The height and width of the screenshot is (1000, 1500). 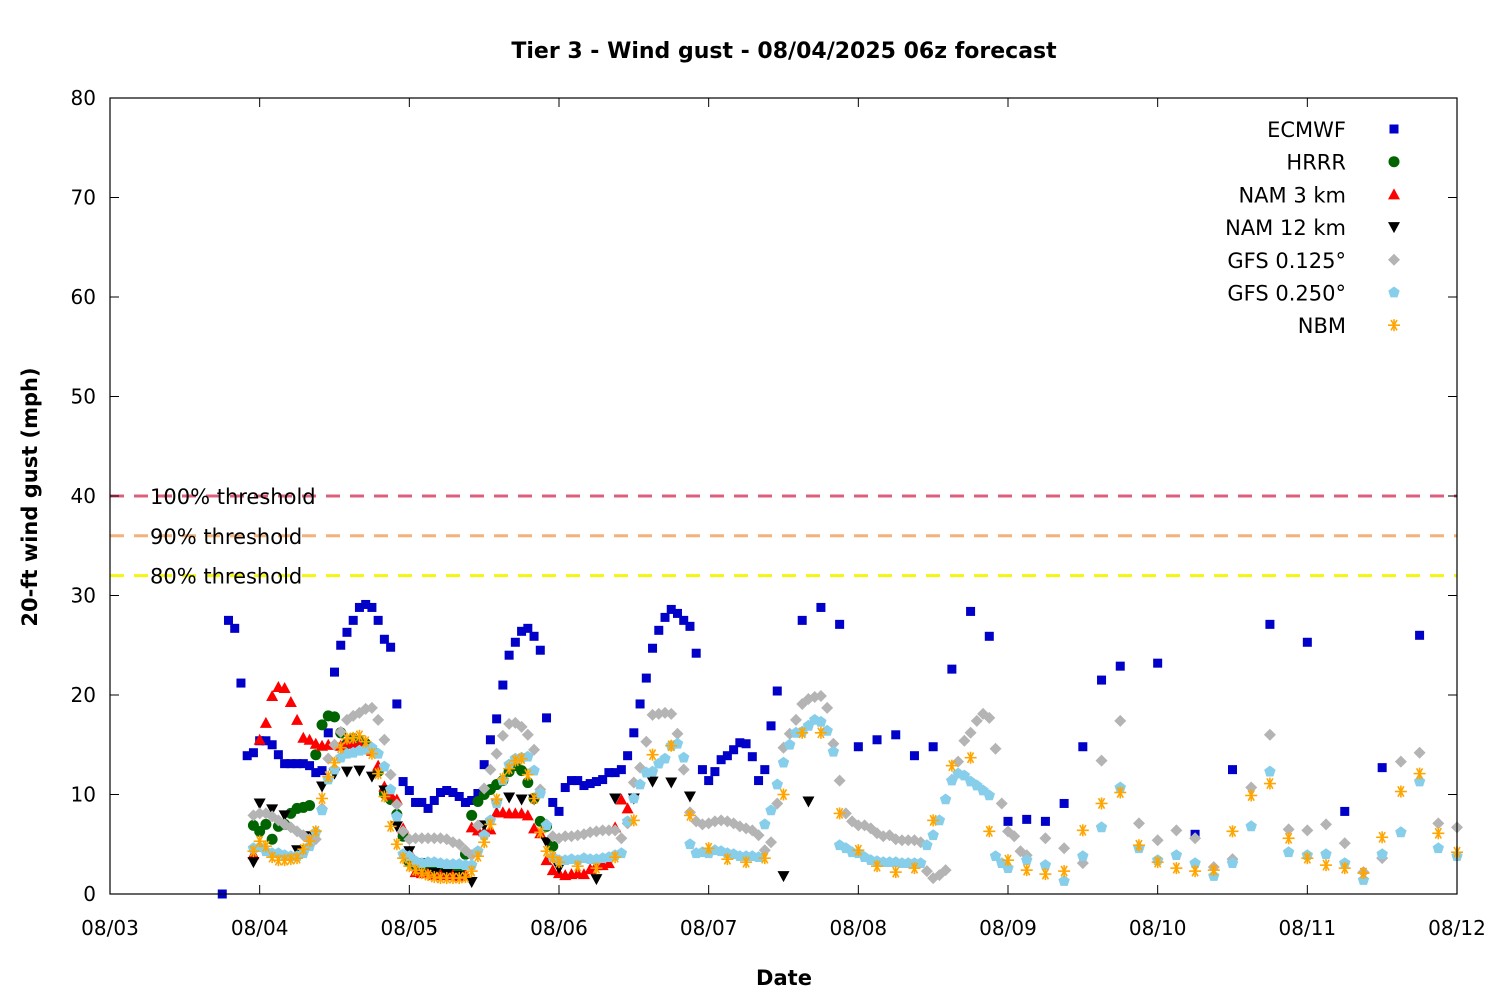 I want to click on y-tick-label: 60, so click(x=83, y=297).